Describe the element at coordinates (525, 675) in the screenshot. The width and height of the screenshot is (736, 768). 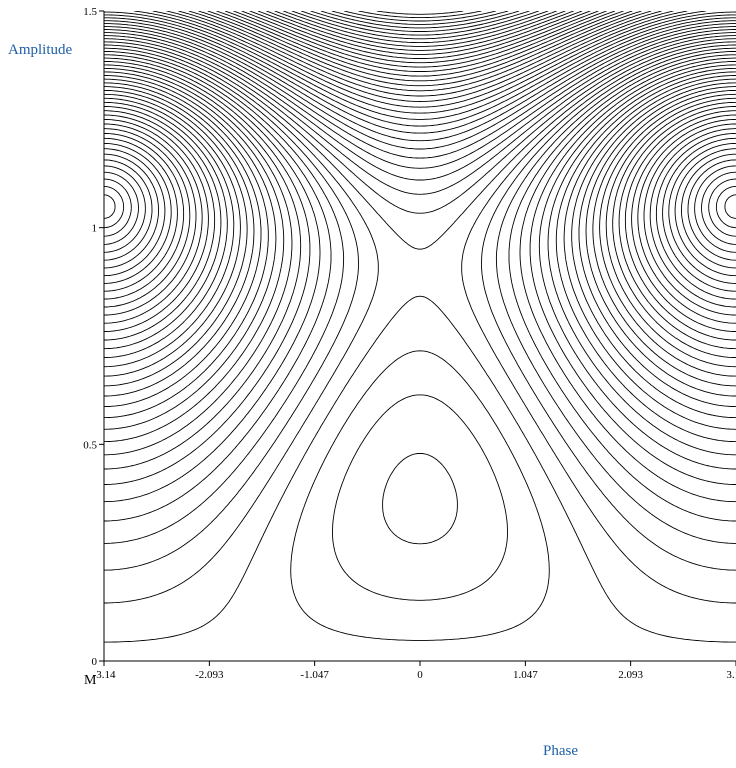
I see `x-tick-label: 1.047` at that location.